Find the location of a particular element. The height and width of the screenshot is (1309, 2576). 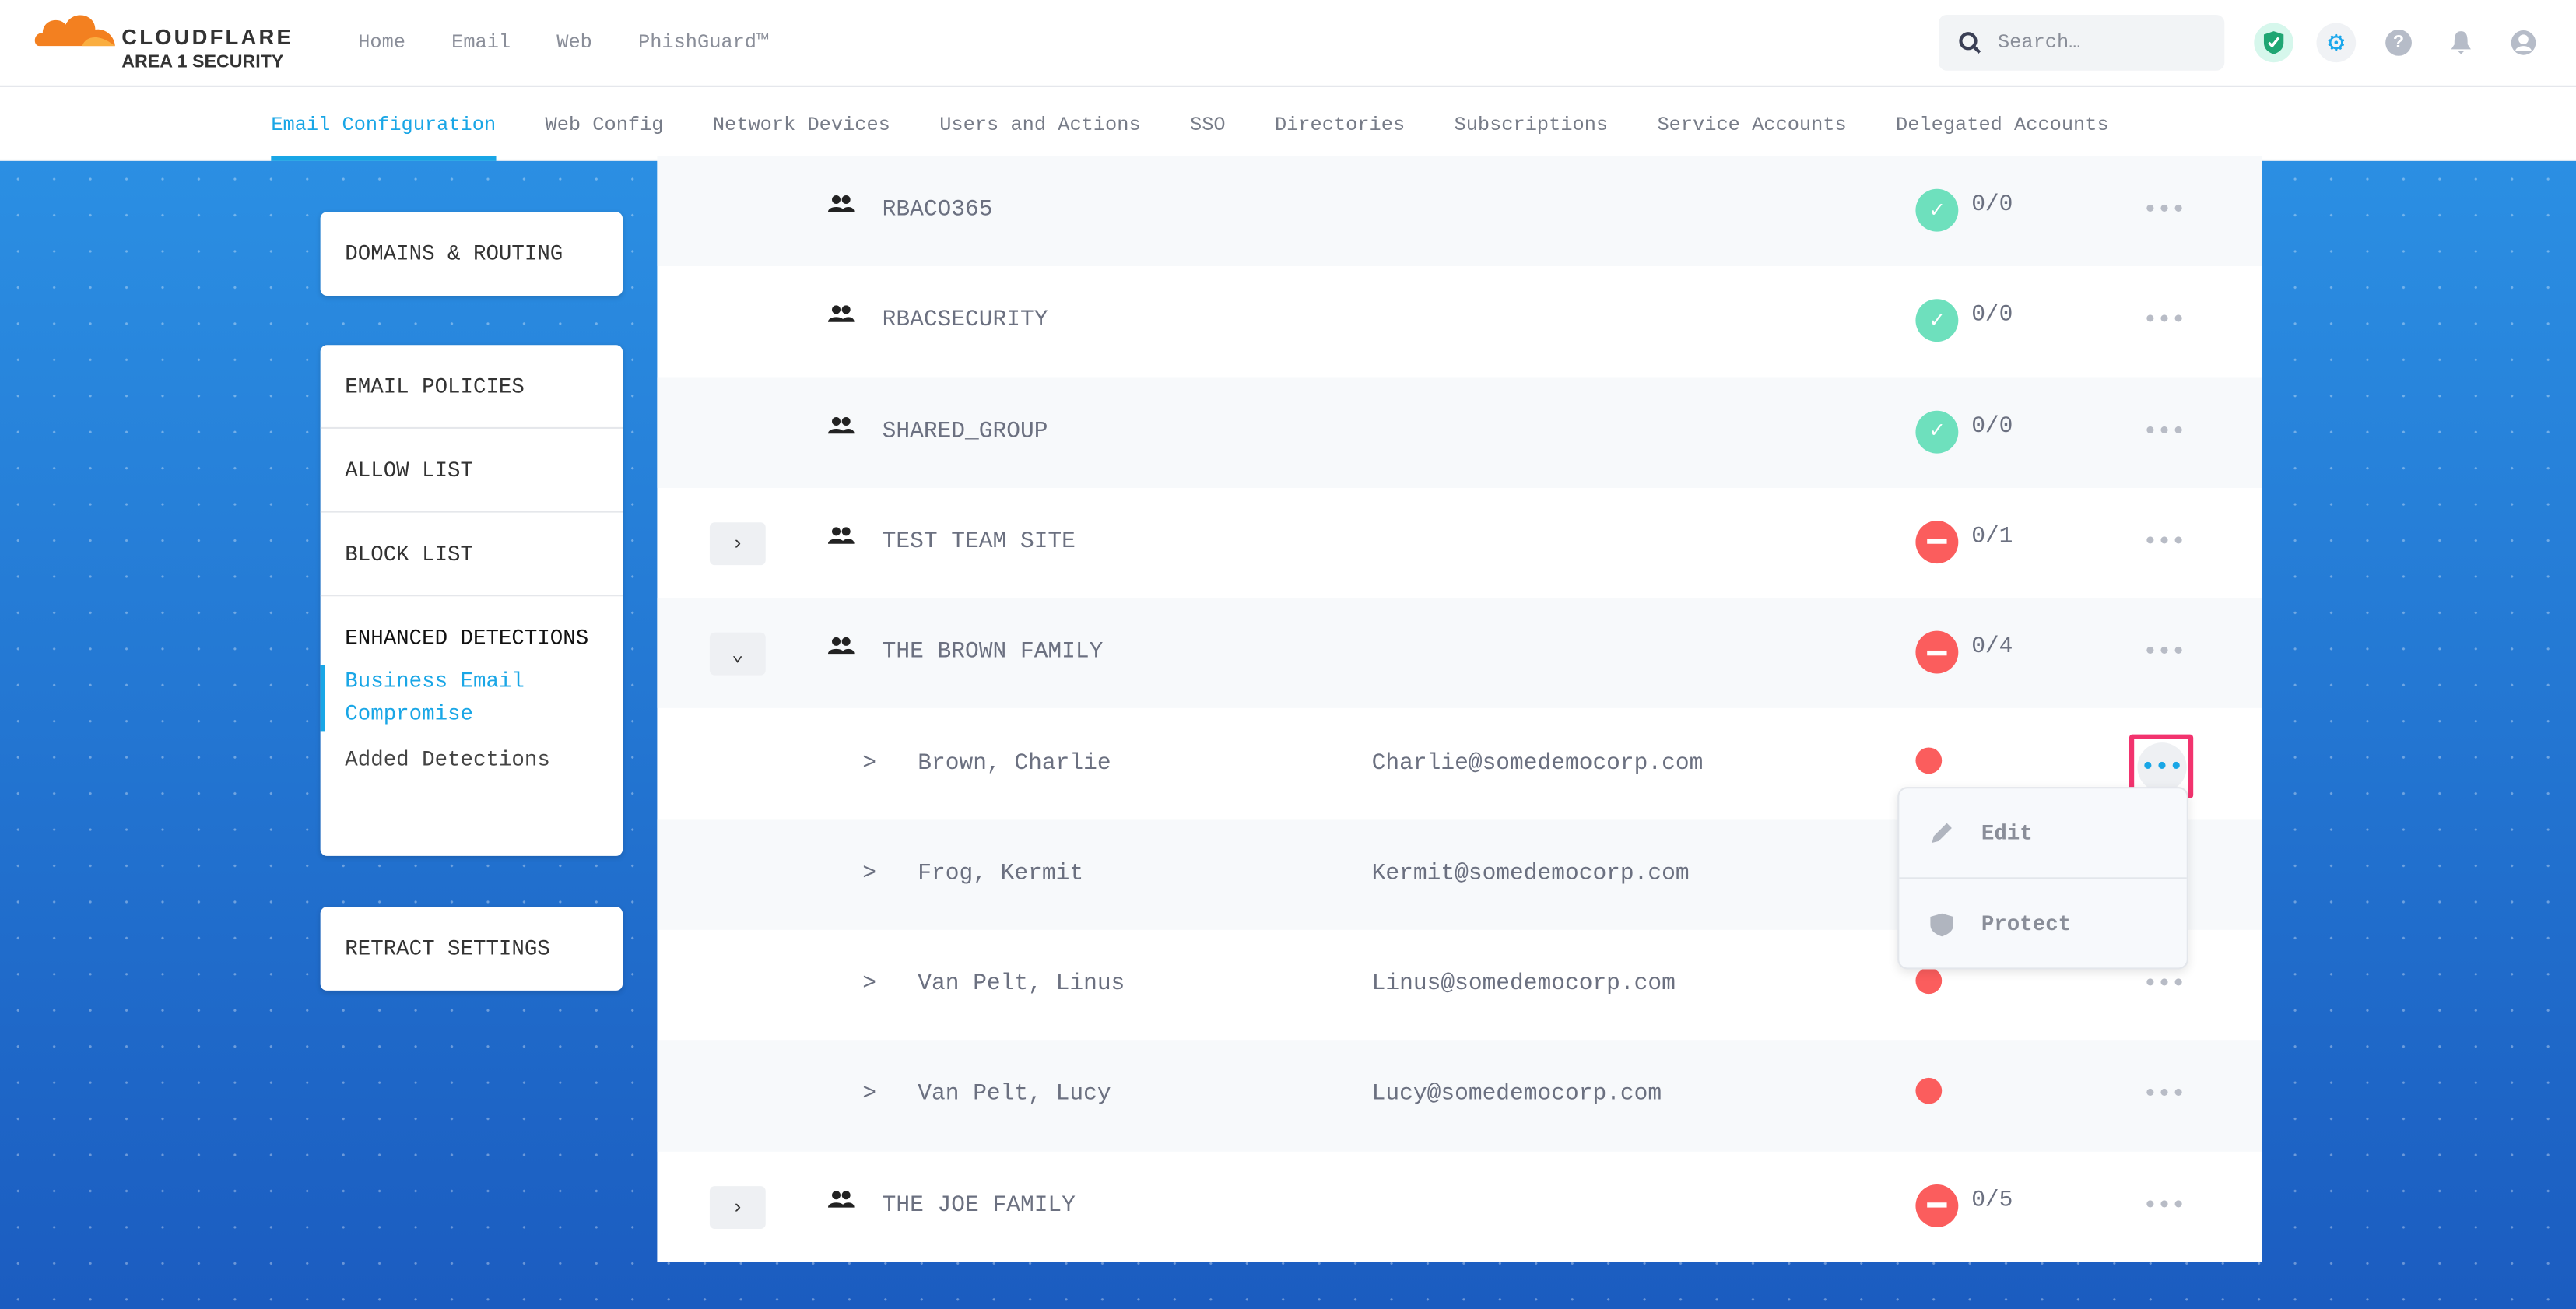

protected-count: 0/5 is located at coordinates (1992, 1200).